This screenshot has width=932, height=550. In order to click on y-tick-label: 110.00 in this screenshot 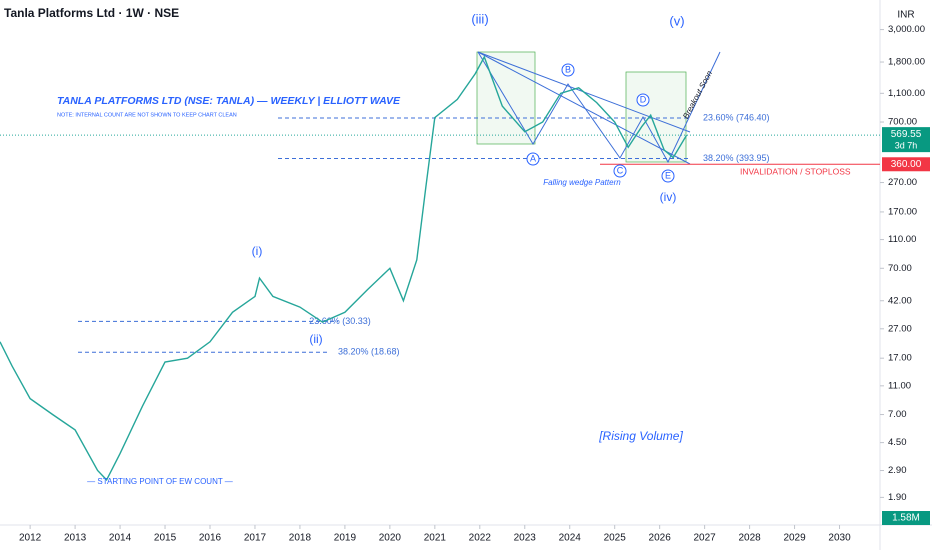, I will do `click(902, 239)`.